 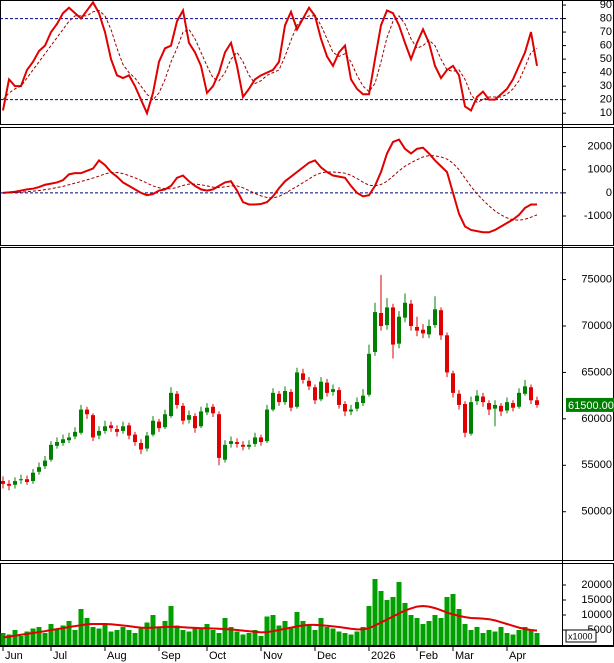 I want to click on y-tick-label: 20000, so click(x=596, y=585).